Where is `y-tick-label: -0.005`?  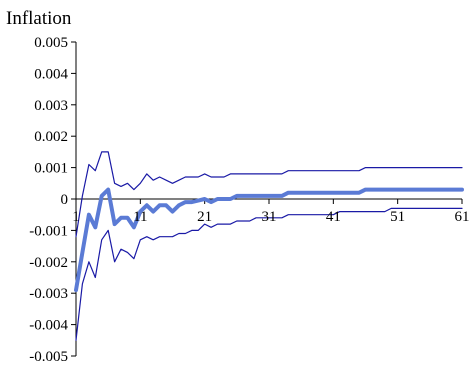 y-tick-label: -0.005 is located at coordinates (48, 357).